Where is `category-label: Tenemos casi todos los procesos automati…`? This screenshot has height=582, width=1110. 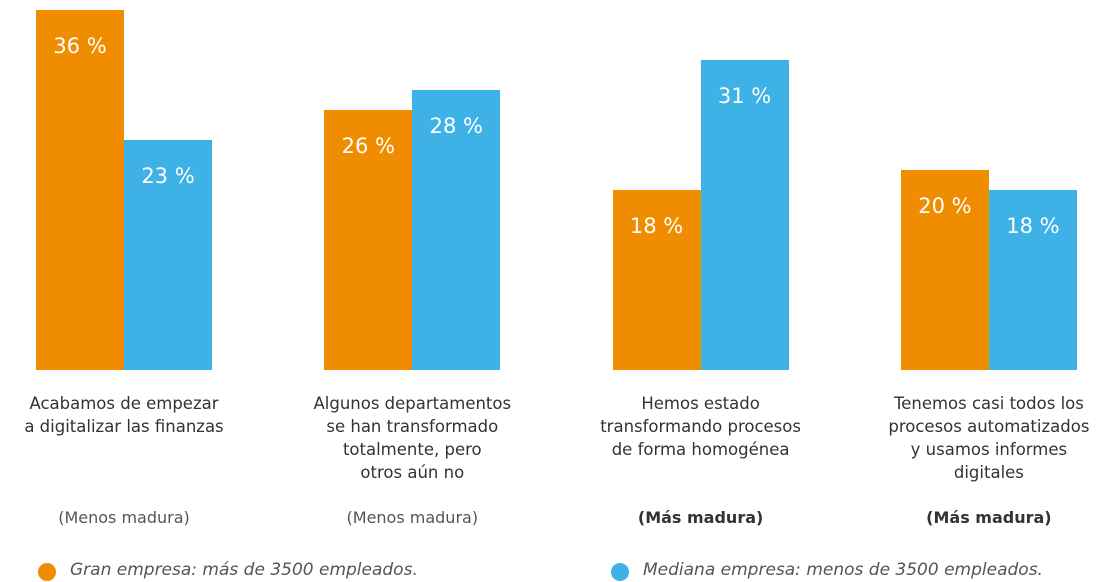 category-label: Tenemos casi todos los procesos automati… is located at coordinates (989, 438).